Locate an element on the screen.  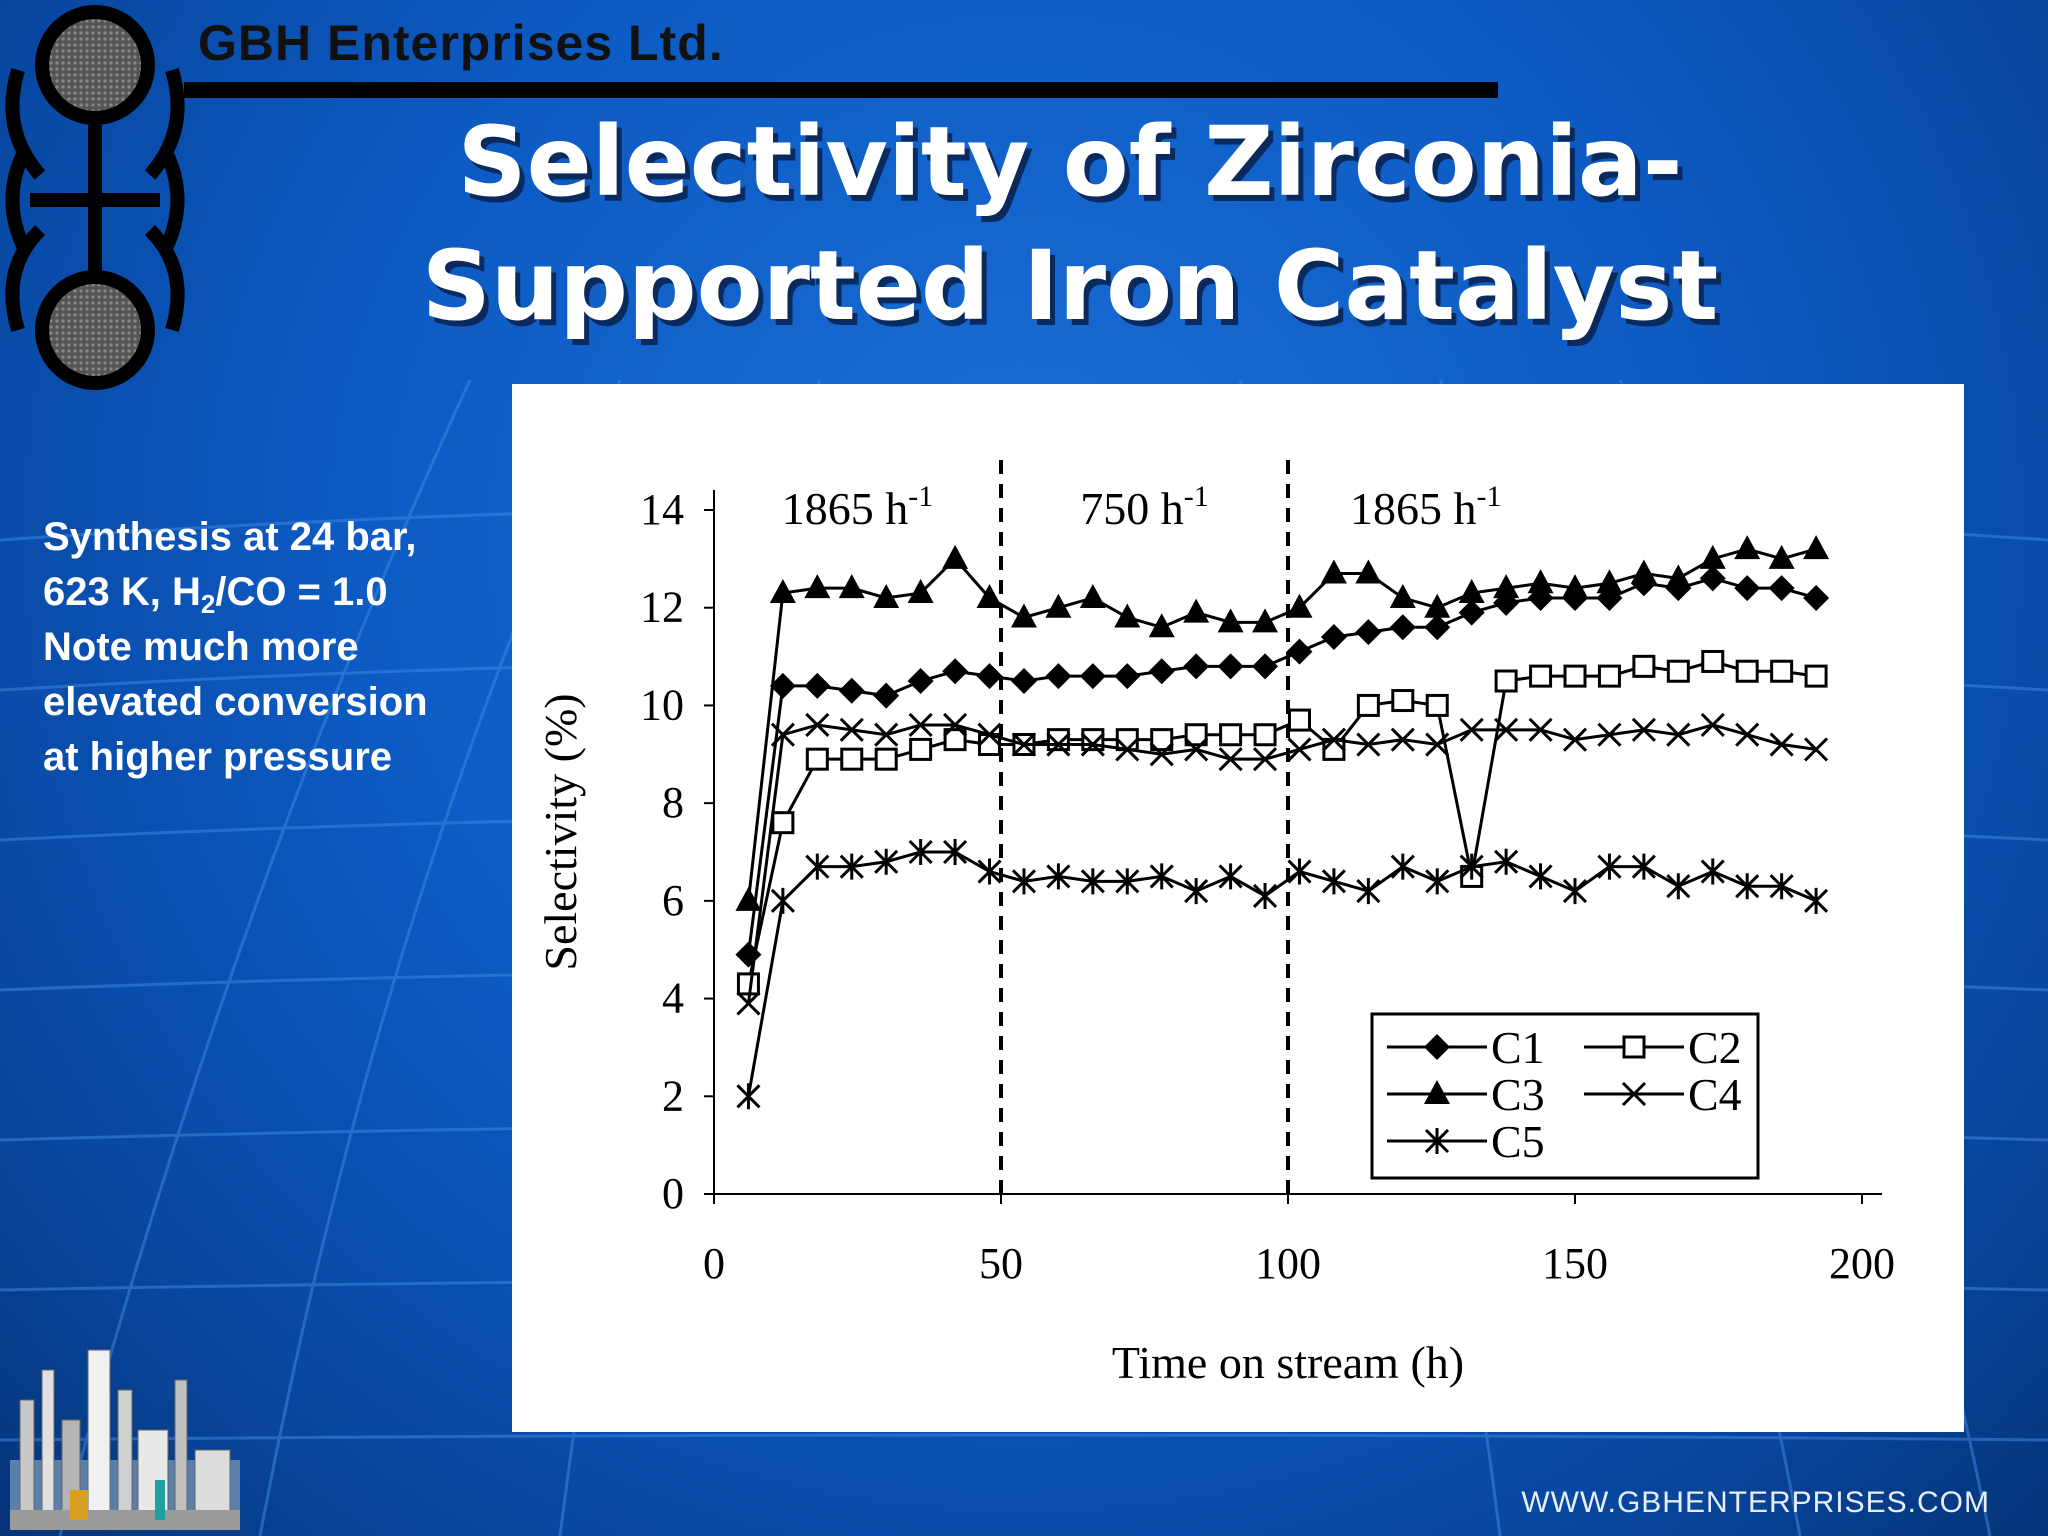
region-label: 1865 h-1 is located at coordinates (858, 507).